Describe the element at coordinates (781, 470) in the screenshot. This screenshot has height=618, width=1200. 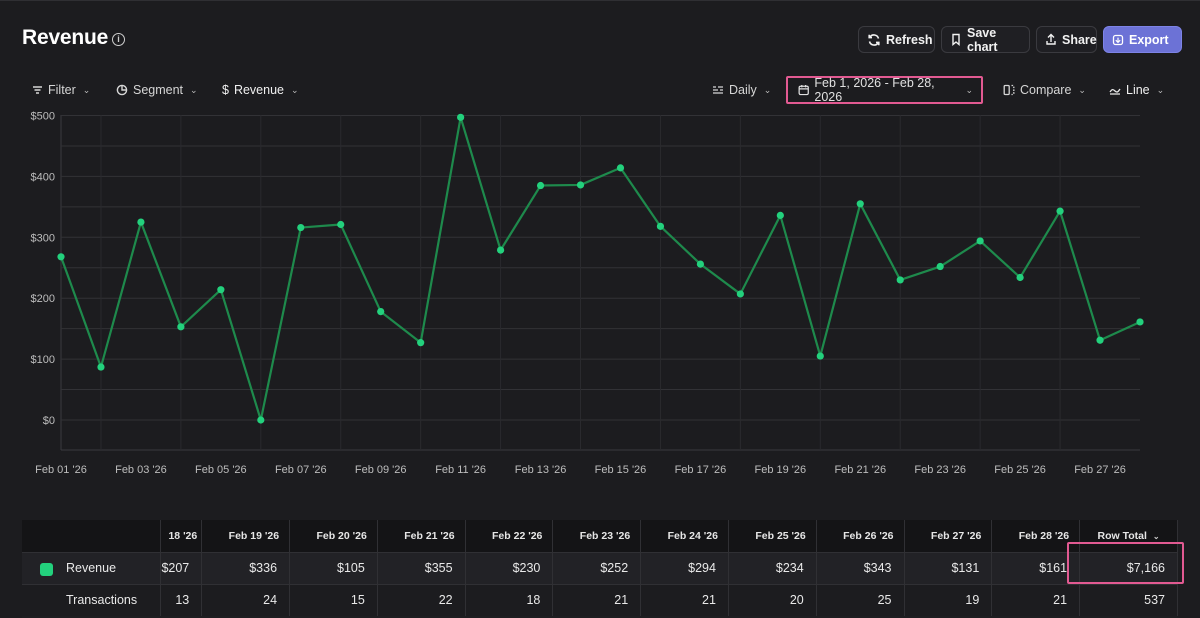
I see `x-tick-label: Feb 19 '26` at that location.